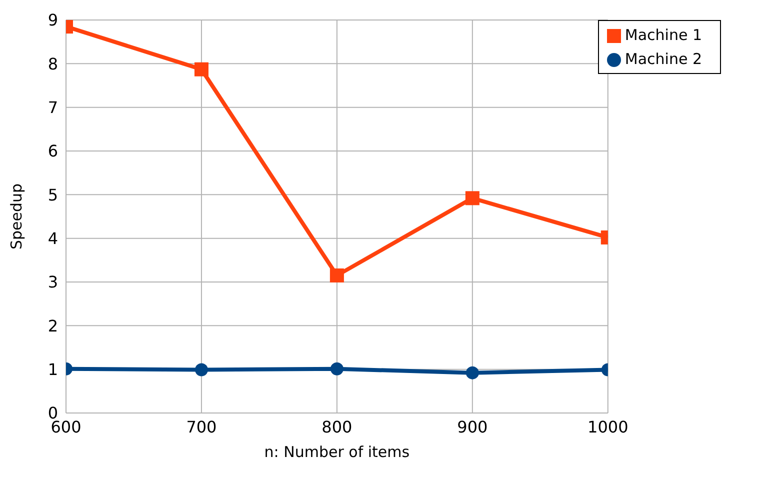 This screenshot has width=759, height=477. Describe the element at coordinates (53, 238) in the screenshot. I see `y-tick-label: 4` at that location.